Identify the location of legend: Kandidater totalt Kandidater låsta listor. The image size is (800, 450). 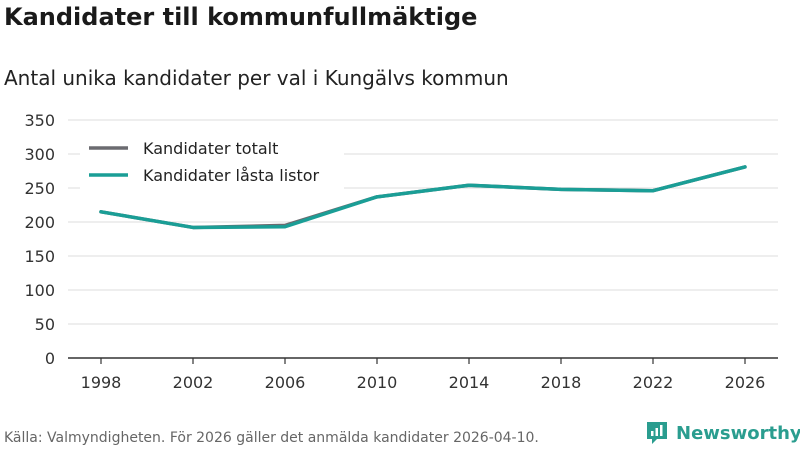
(212, 161).